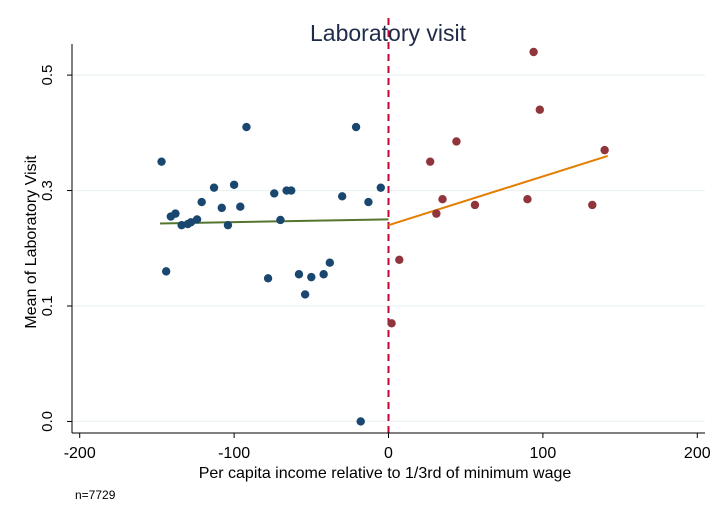 The width and height of the screenshot is (723, 530). I want to click on x-tick-label: 200, so click(697, 453).